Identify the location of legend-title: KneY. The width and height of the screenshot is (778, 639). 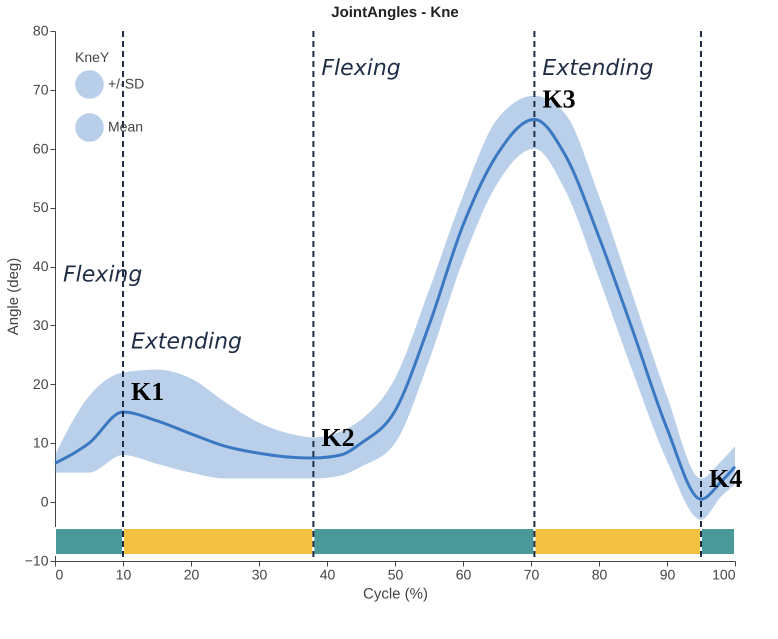
(92, 57).